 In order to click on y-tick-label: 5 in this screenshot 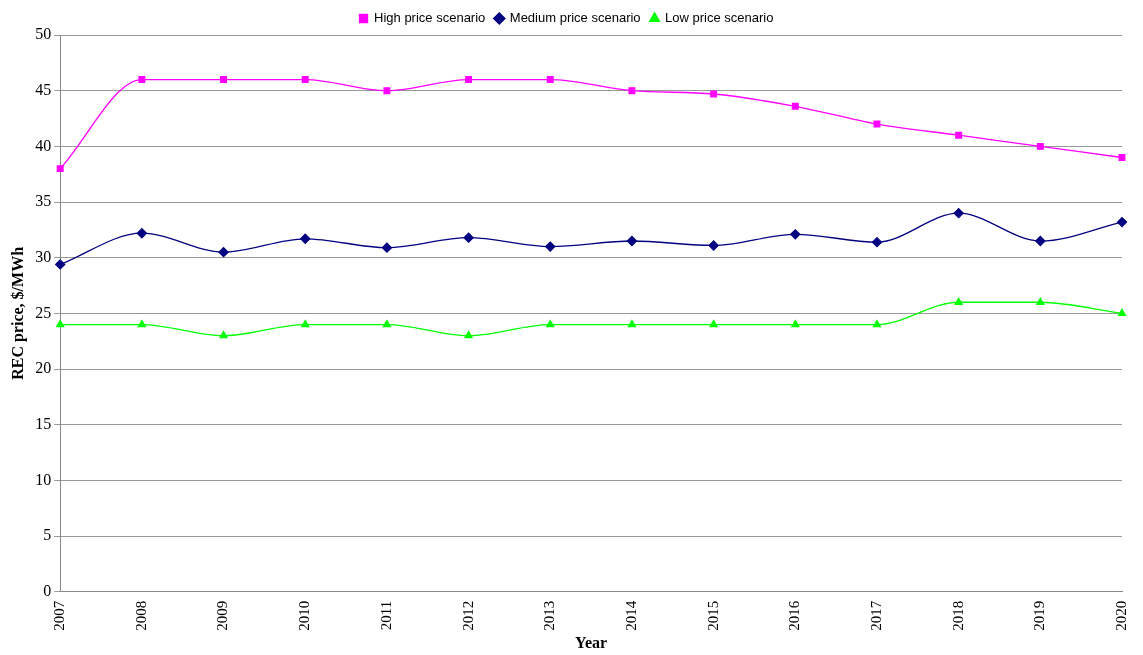, I will do `click(47, 535)`.